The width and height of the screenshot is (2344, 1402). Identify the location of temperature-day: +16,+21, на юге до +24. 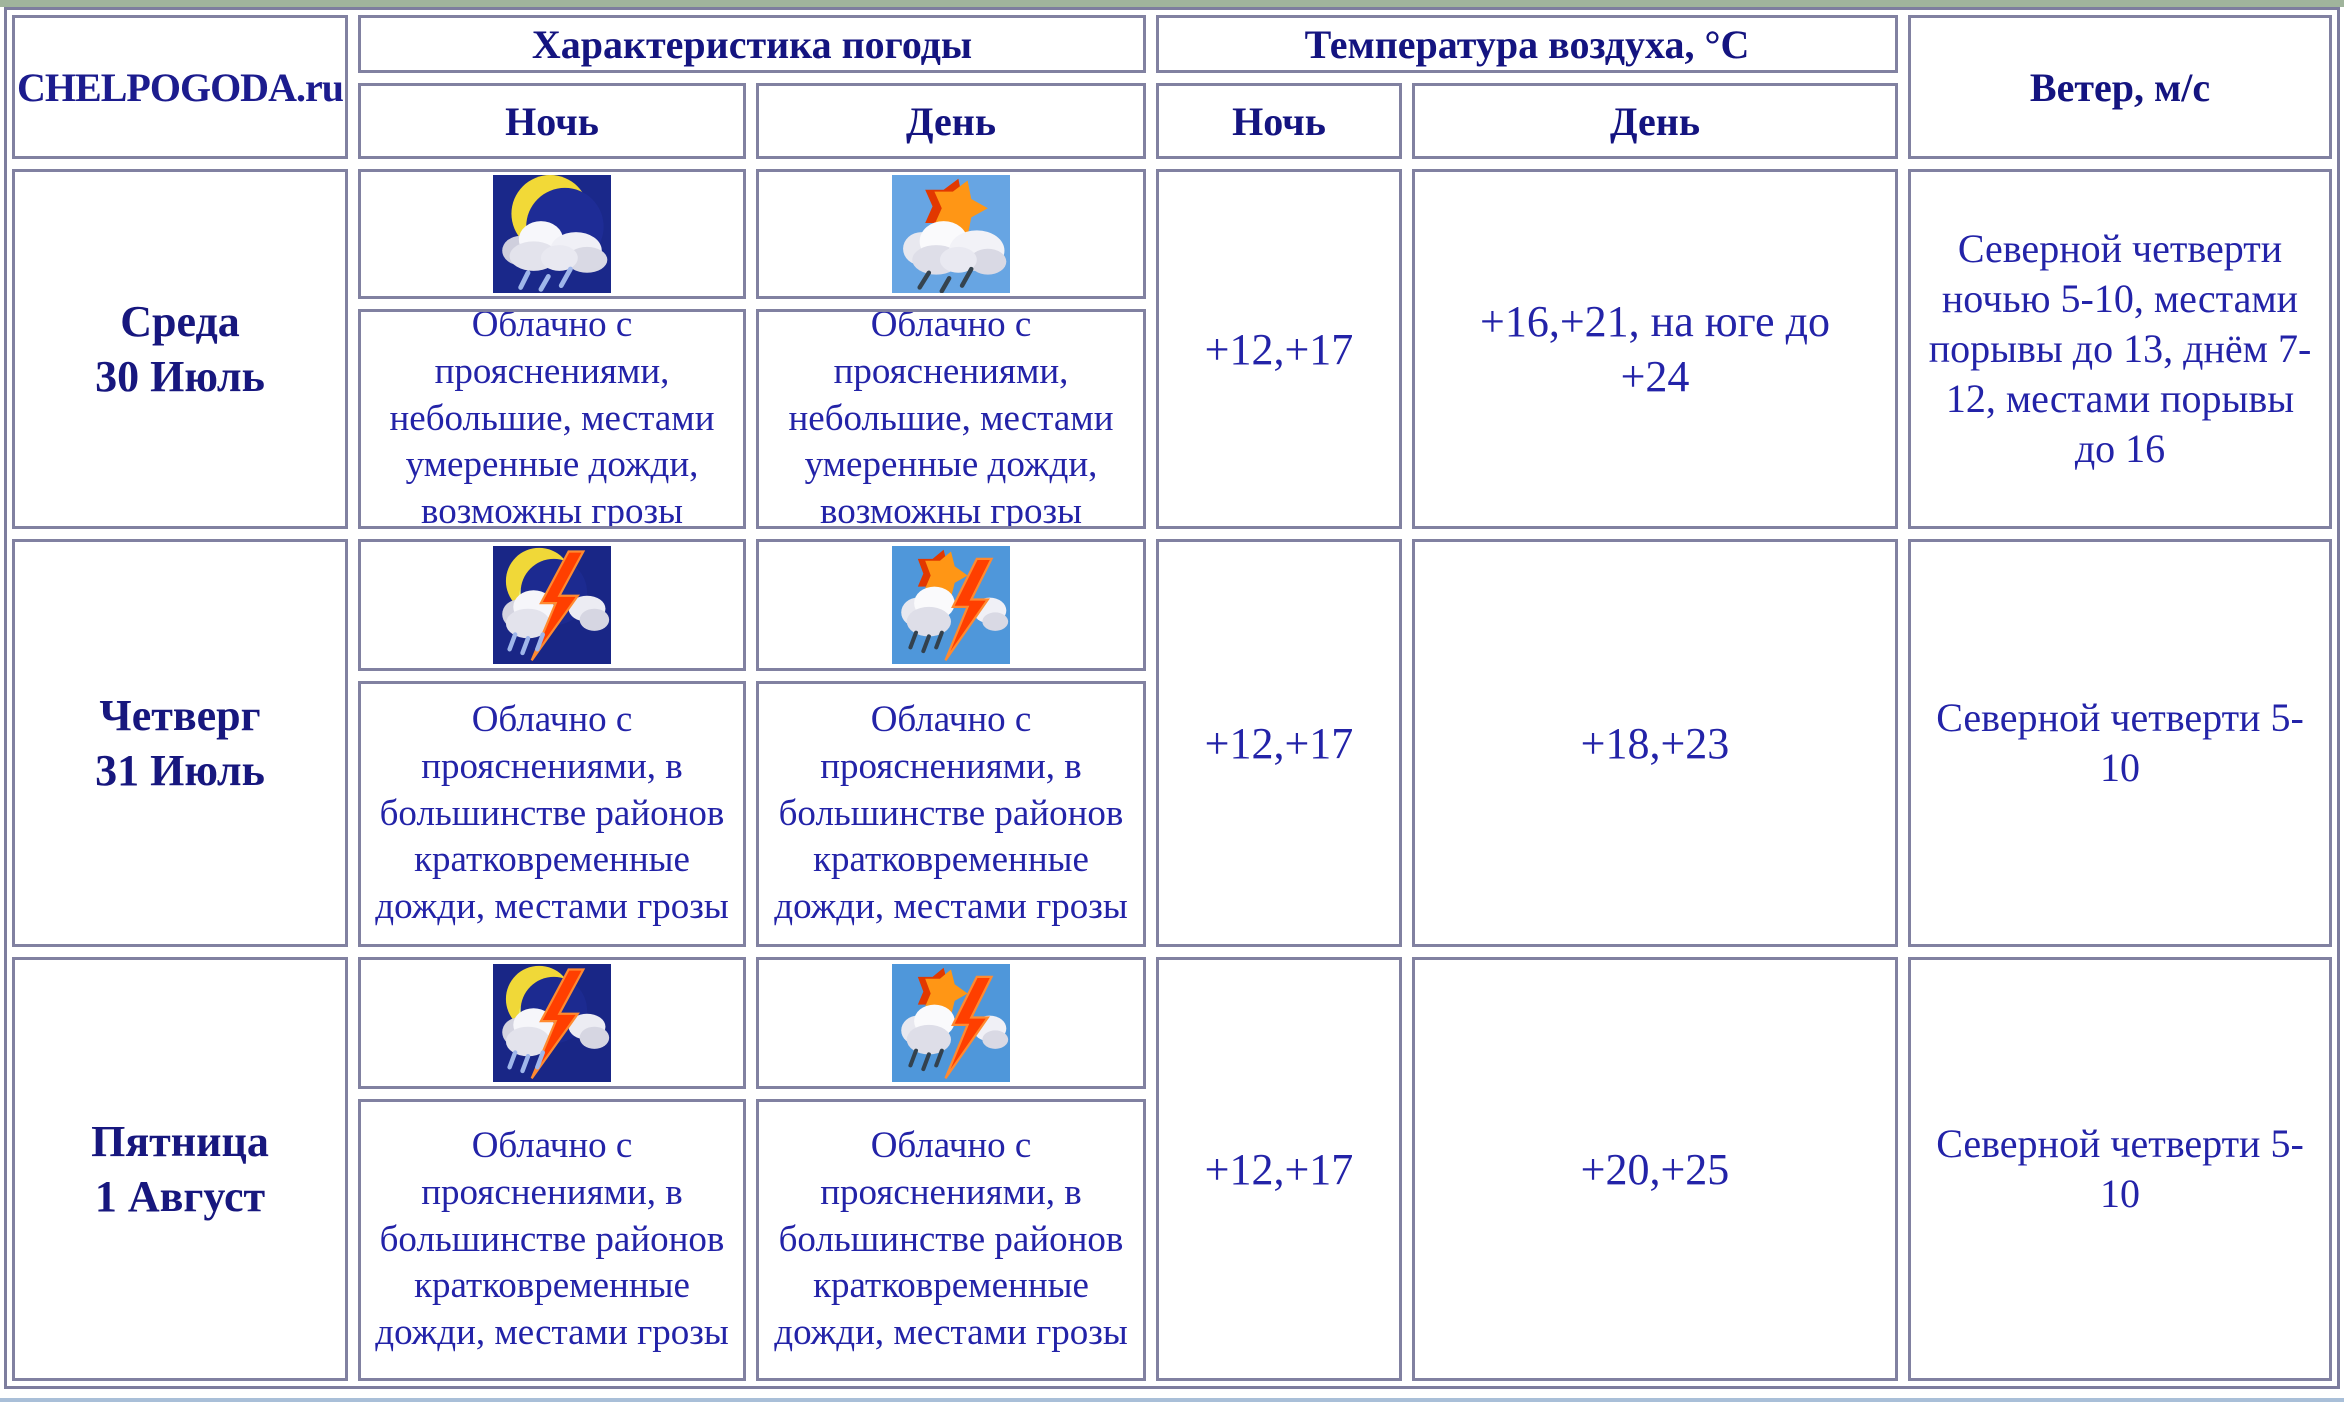
(1655, 349).